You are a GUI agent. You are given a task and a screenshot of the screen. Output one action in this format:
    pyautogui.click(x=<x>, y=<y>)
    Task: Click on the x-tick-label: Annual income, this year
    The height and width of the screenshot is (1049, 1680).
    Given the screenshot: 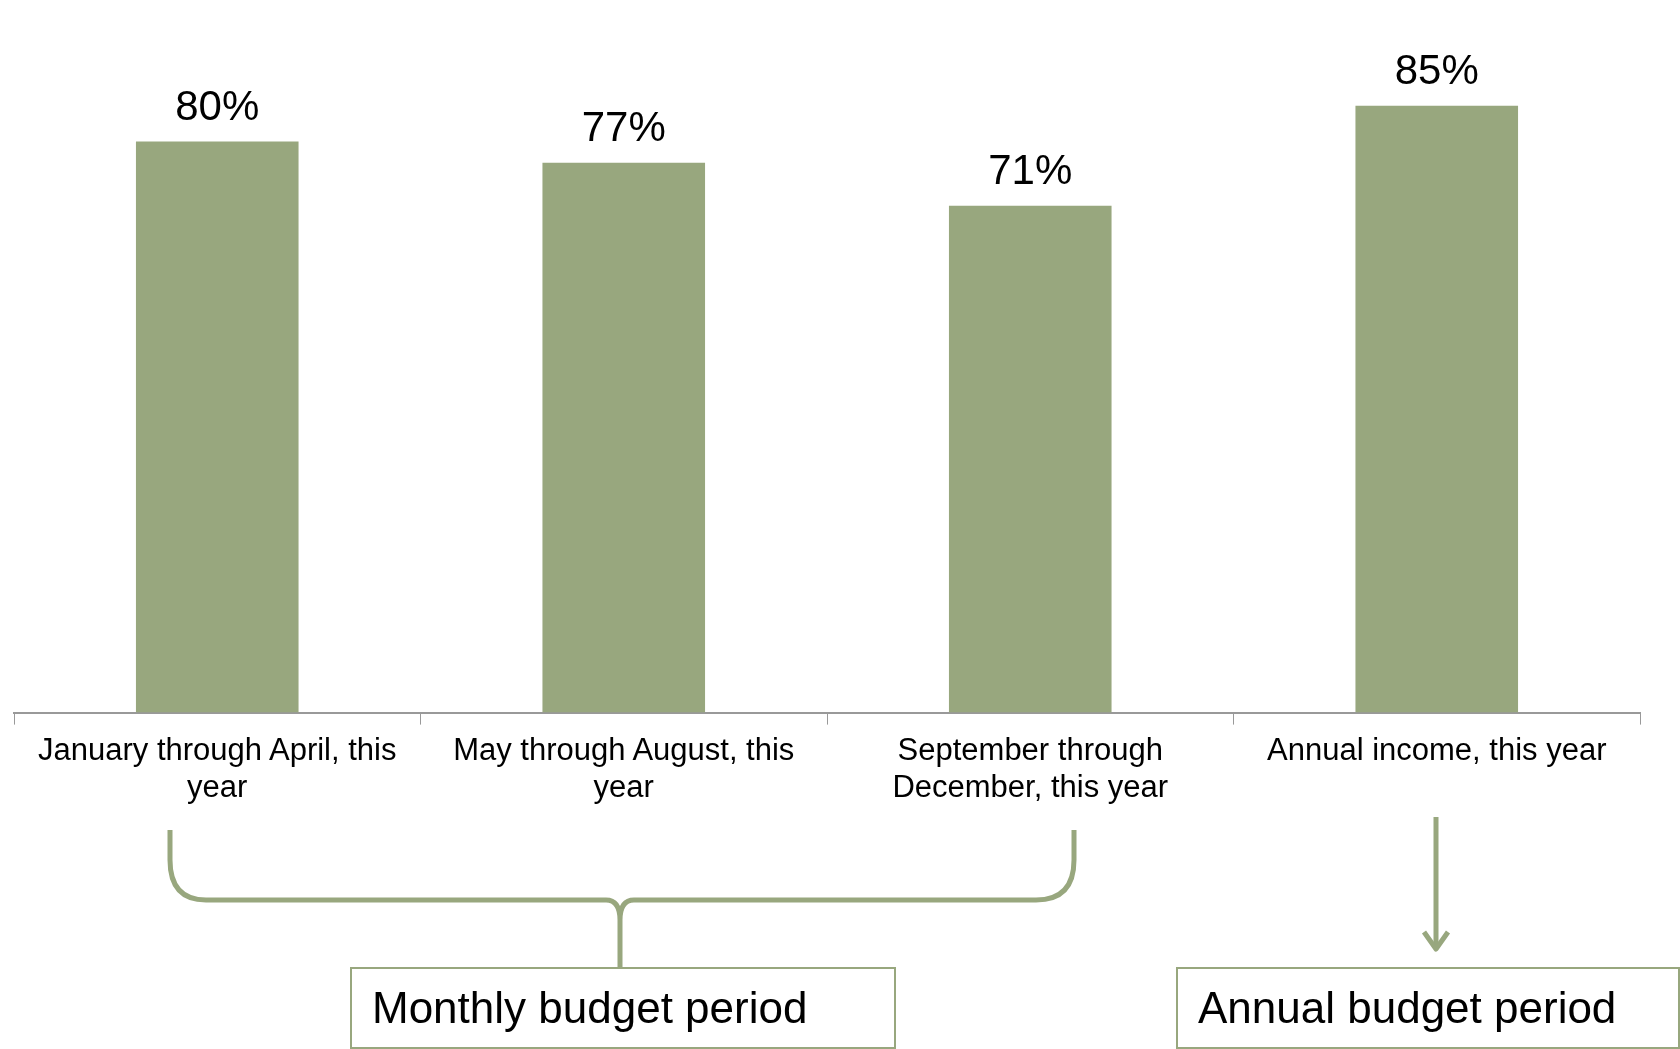 What is the action you would take?
    pyautogui.click(x=1437, y=749)
    